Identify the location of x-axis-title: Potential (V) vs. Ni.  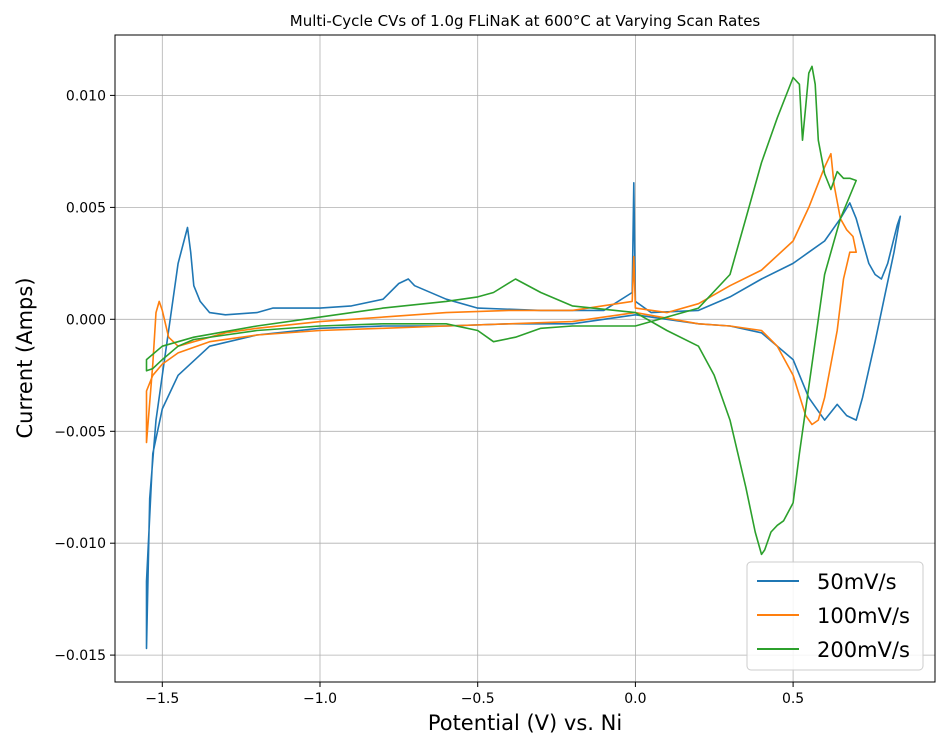
(525, 723).